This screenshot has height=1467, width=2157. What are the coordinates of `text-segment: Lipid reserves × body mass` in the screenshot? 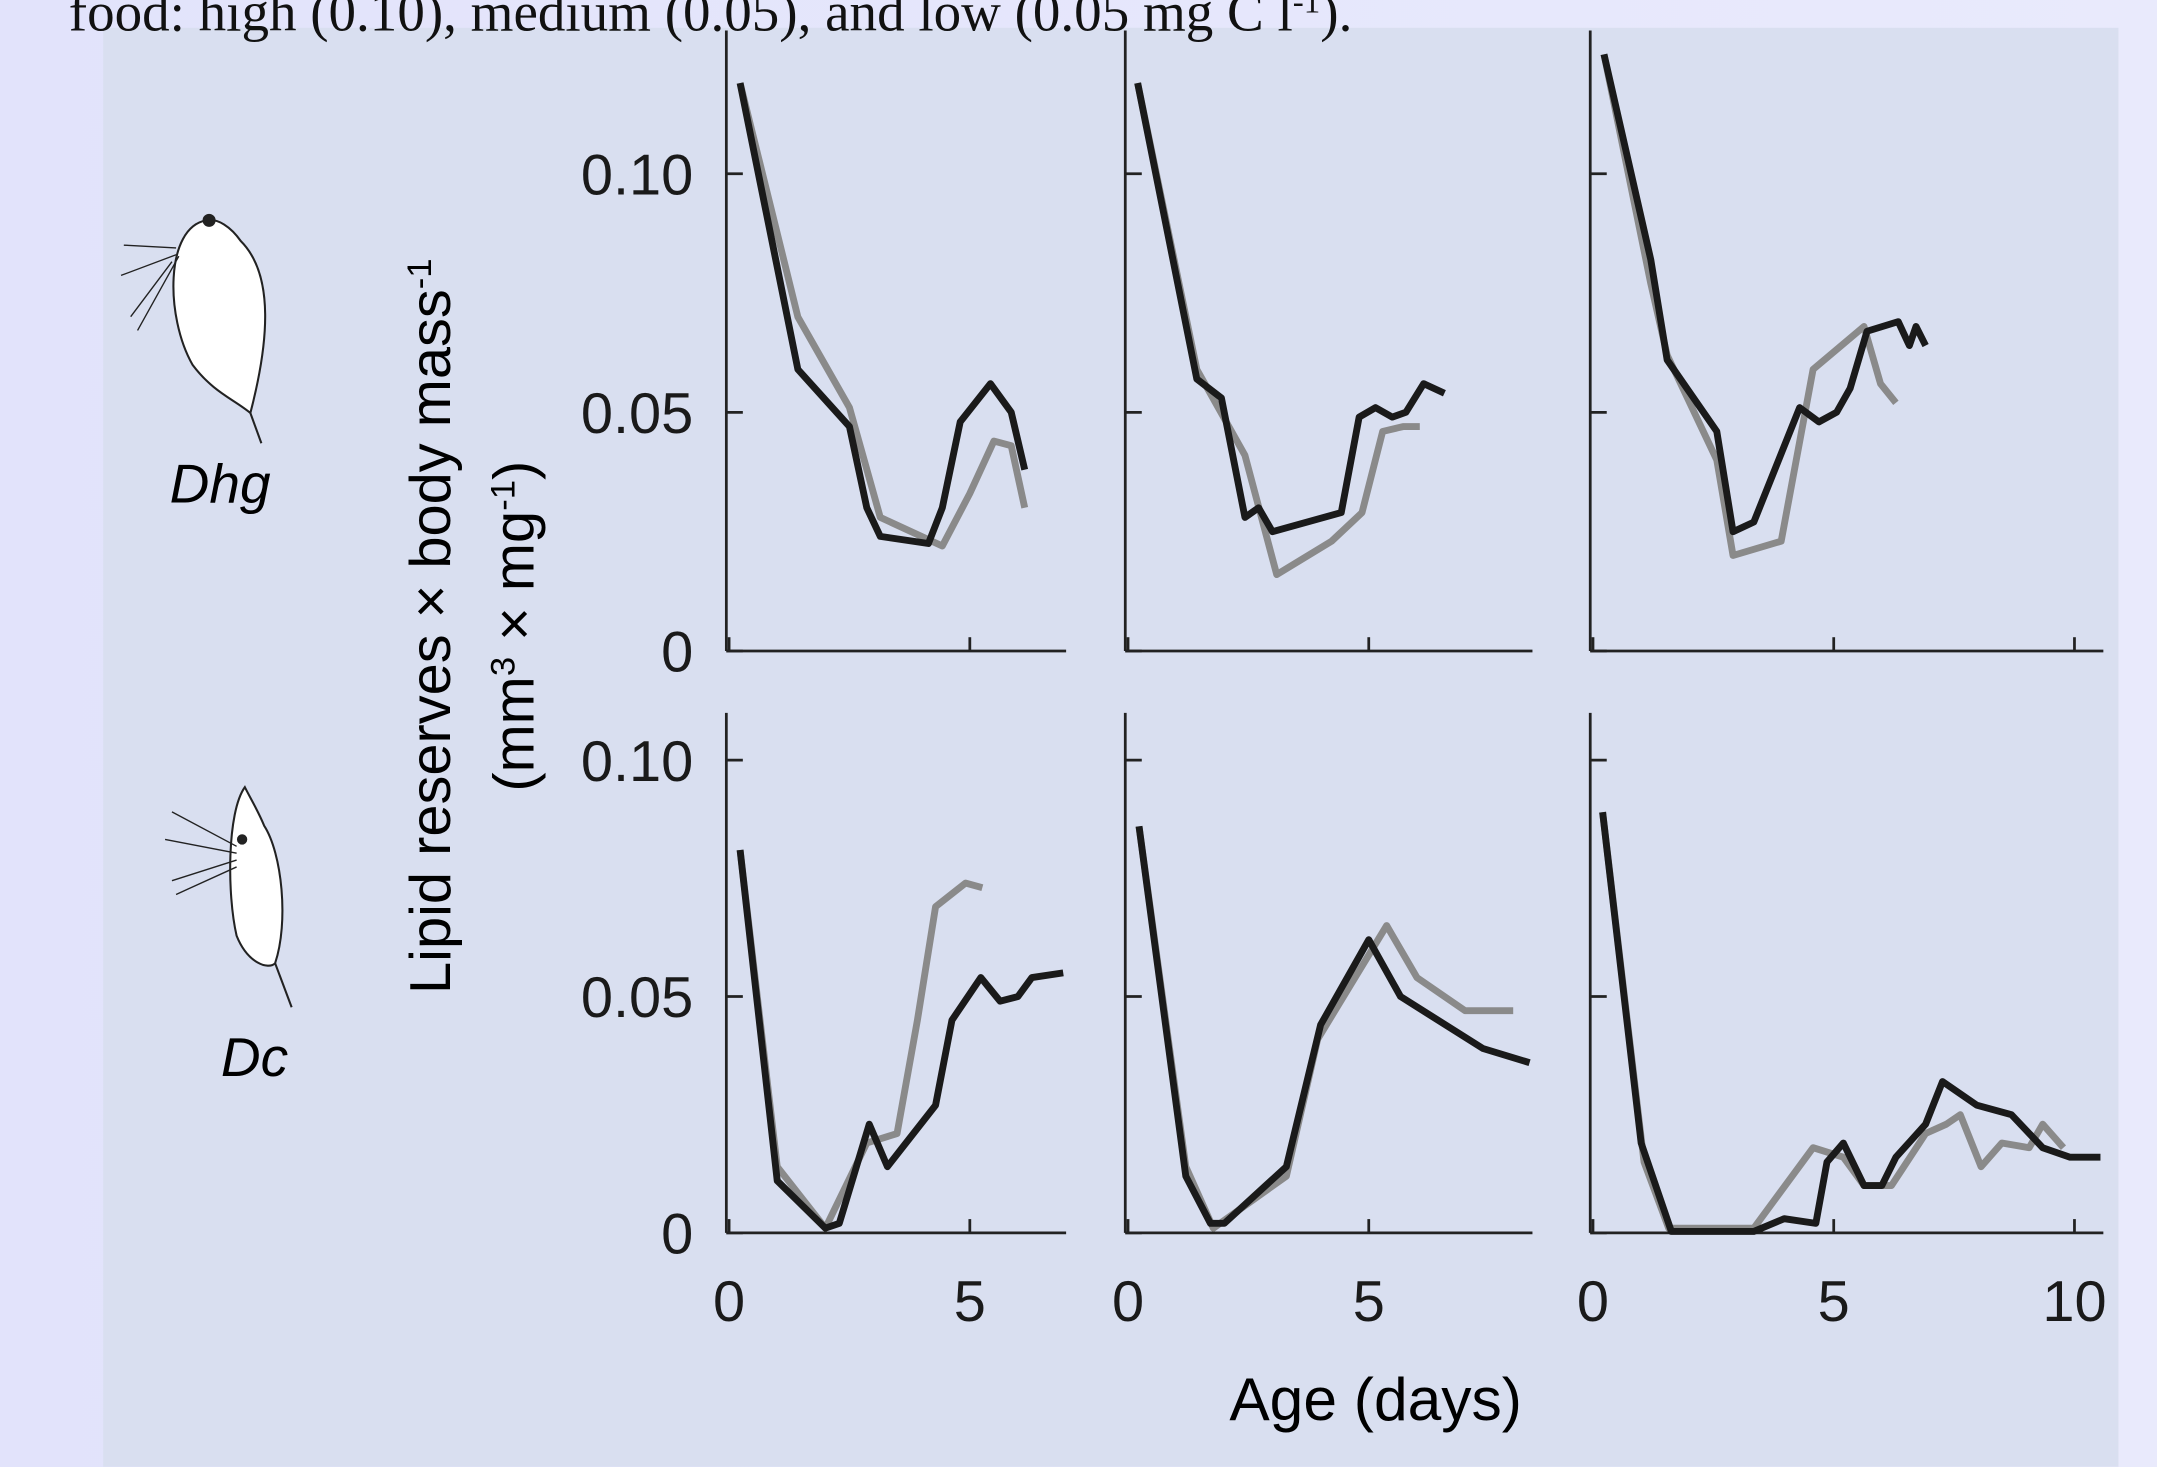 It's located at (431, 641).